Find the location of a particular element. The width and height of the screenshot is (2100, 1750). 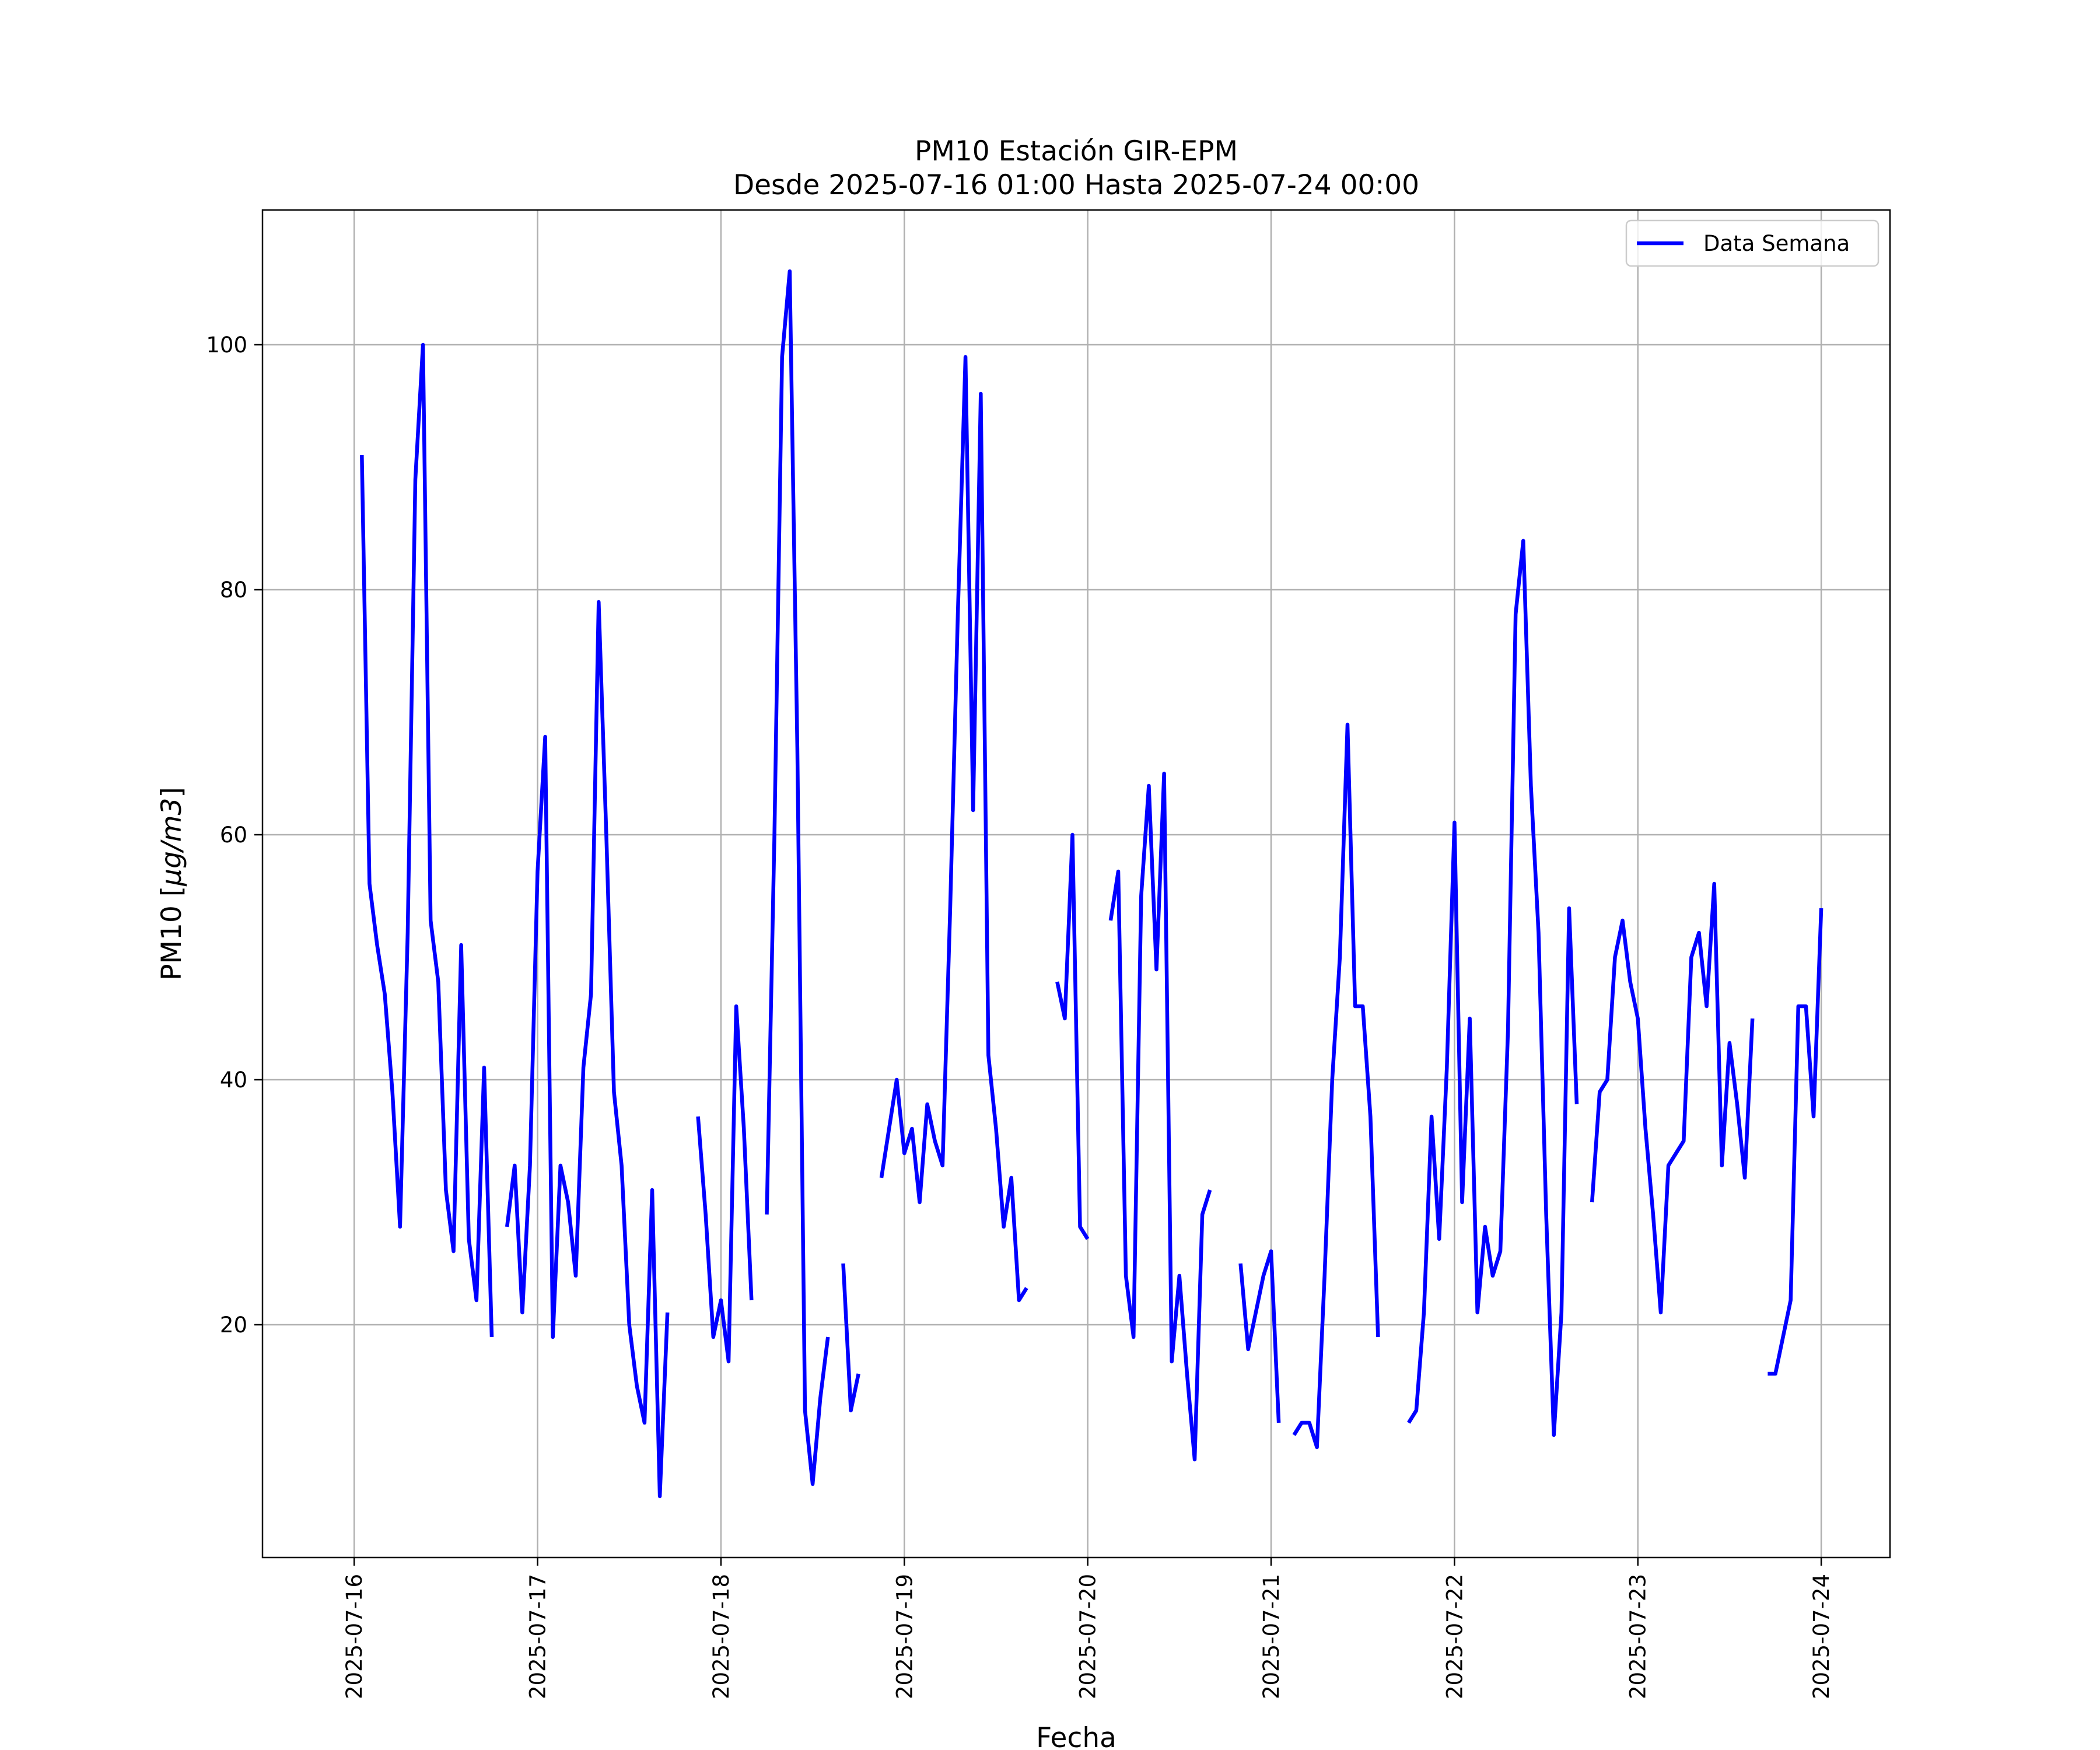

x-tick-label: 2025-07-17 is located at coordinates (538, 1636).